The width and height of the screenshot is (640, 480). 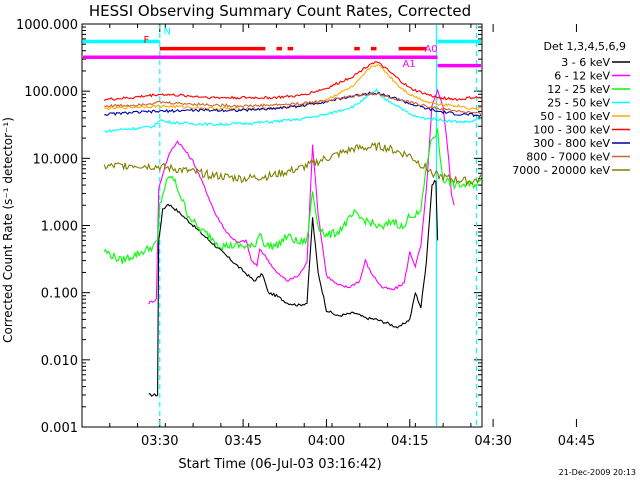 I want to click on annotation-a0: A0, so click(x=430, y=49).